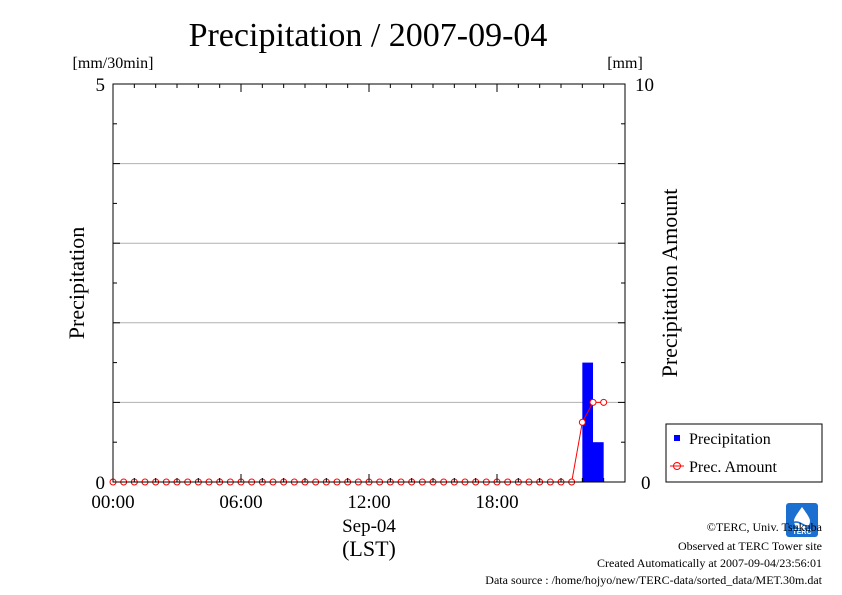  I want to click on precipitation-bars, so click(593, 422).